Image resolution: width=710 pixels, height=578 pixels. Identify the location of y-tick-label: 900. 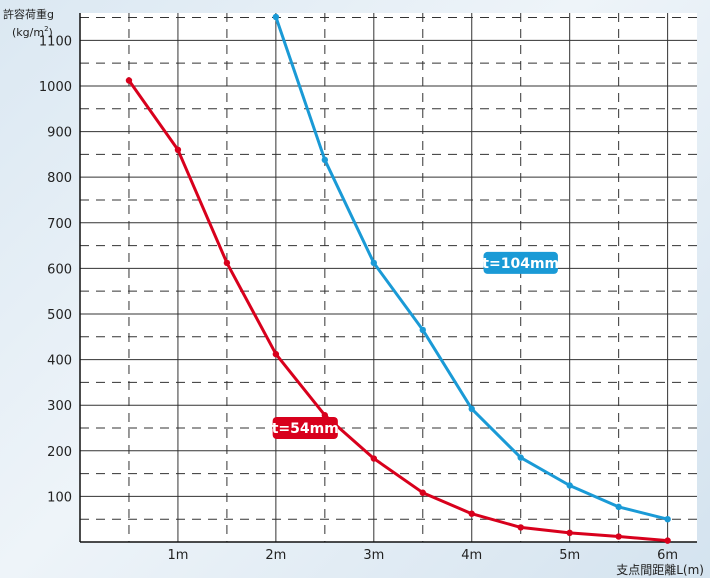
(59, 133).